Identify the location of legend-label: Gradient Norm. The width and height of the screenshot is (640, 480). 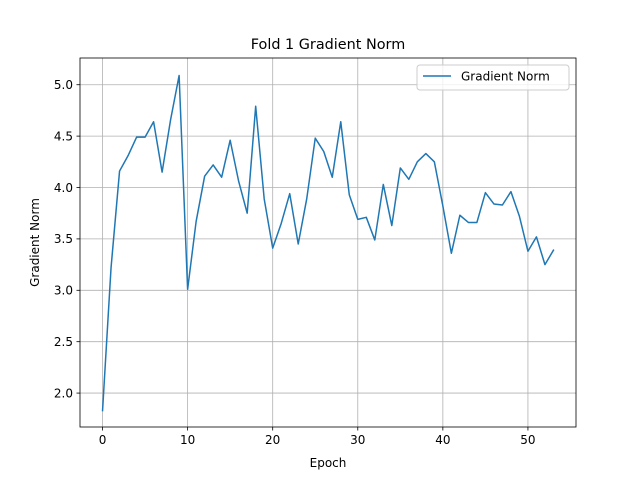
(505, 77).